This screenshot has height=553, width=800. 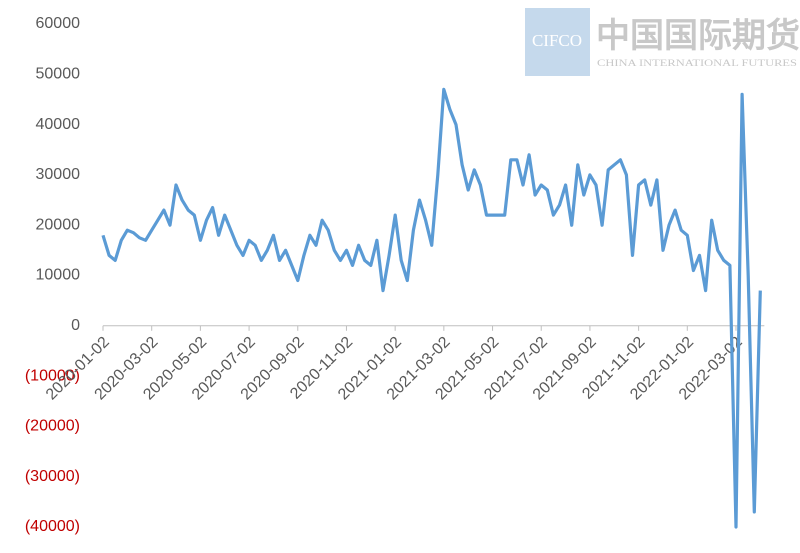 What do you see at coordinates (58, 174) in the screenshot?
I see `y-tick-label: 30000` at bounding box center [58, 174].